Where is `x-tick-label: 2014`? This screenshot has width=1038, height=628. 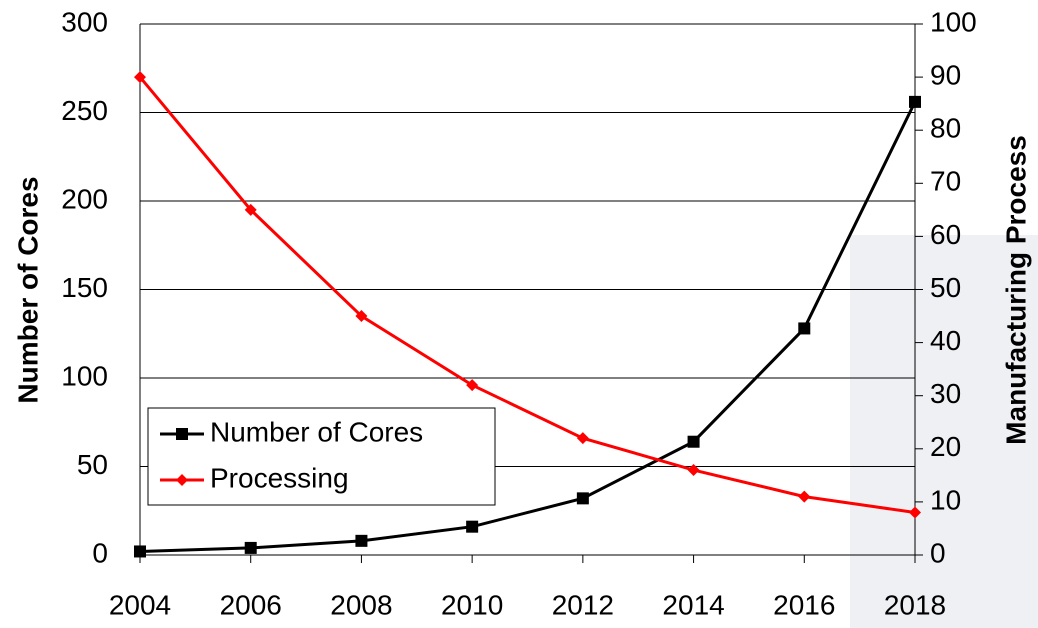
x-tick-label: 2014 is located at coordinates (693, 604).